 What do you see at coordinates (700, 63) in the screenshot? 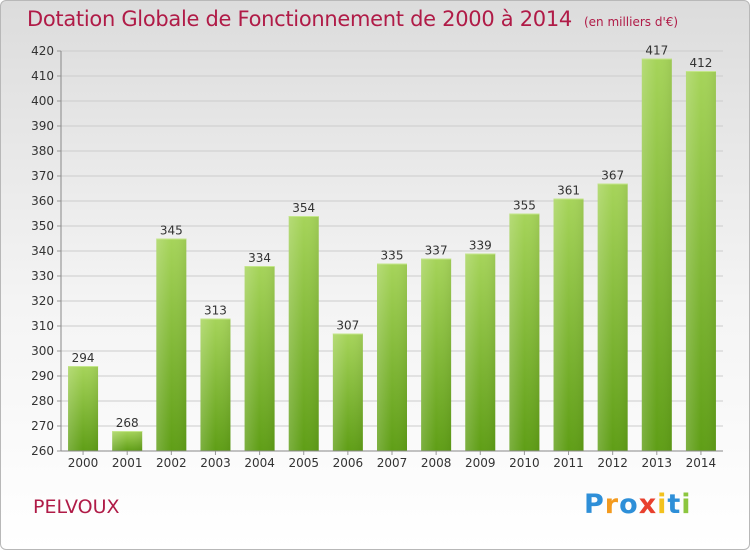
I see `value-label: 412` at bounding box center [700, 63].